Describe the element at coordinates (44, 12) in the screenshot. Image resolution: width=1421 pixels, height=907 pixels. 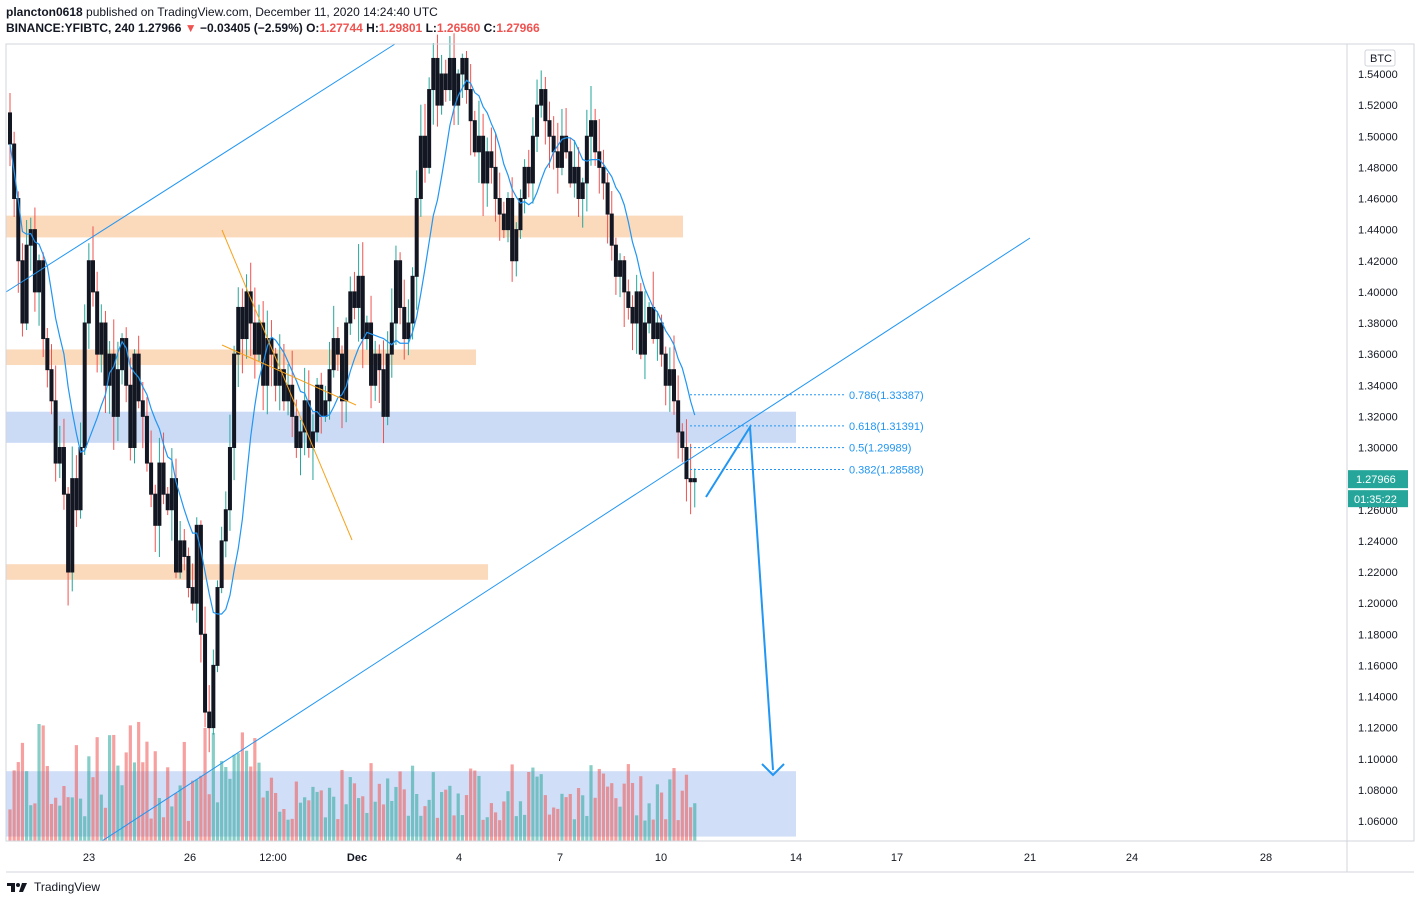
I see `author-name: plancton0618` at that location.